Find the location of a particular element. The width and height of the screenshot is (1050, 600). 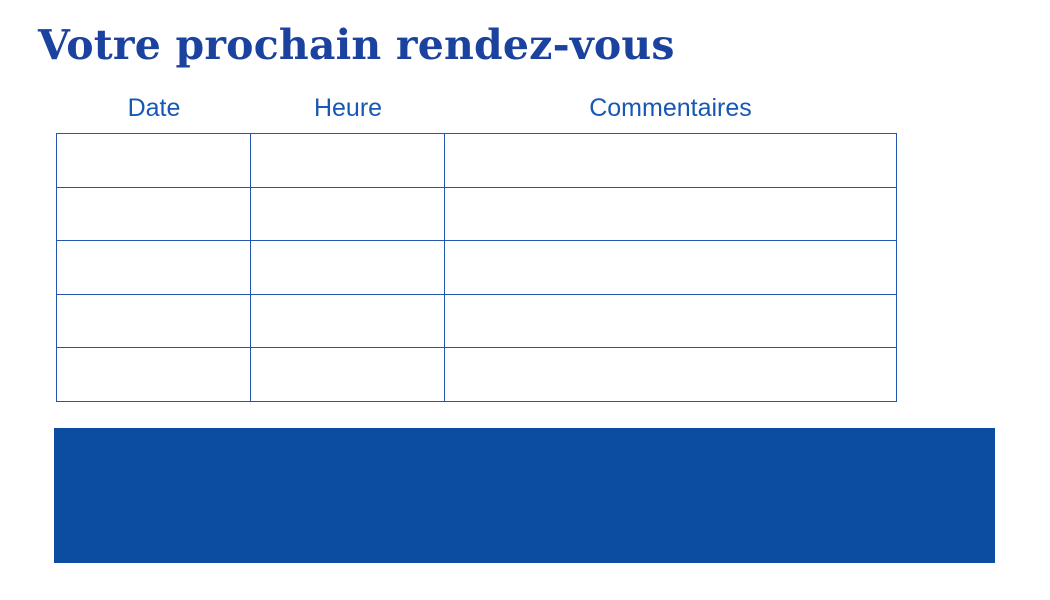

column-header-date: Date is located at coordinates (154, 108).